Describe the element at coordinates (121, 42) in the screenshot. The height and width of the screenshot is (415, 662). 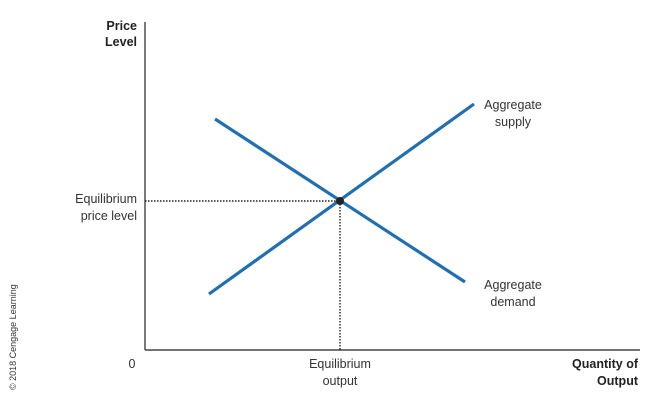
I see `y-axis-label-line2: Level` at that location.